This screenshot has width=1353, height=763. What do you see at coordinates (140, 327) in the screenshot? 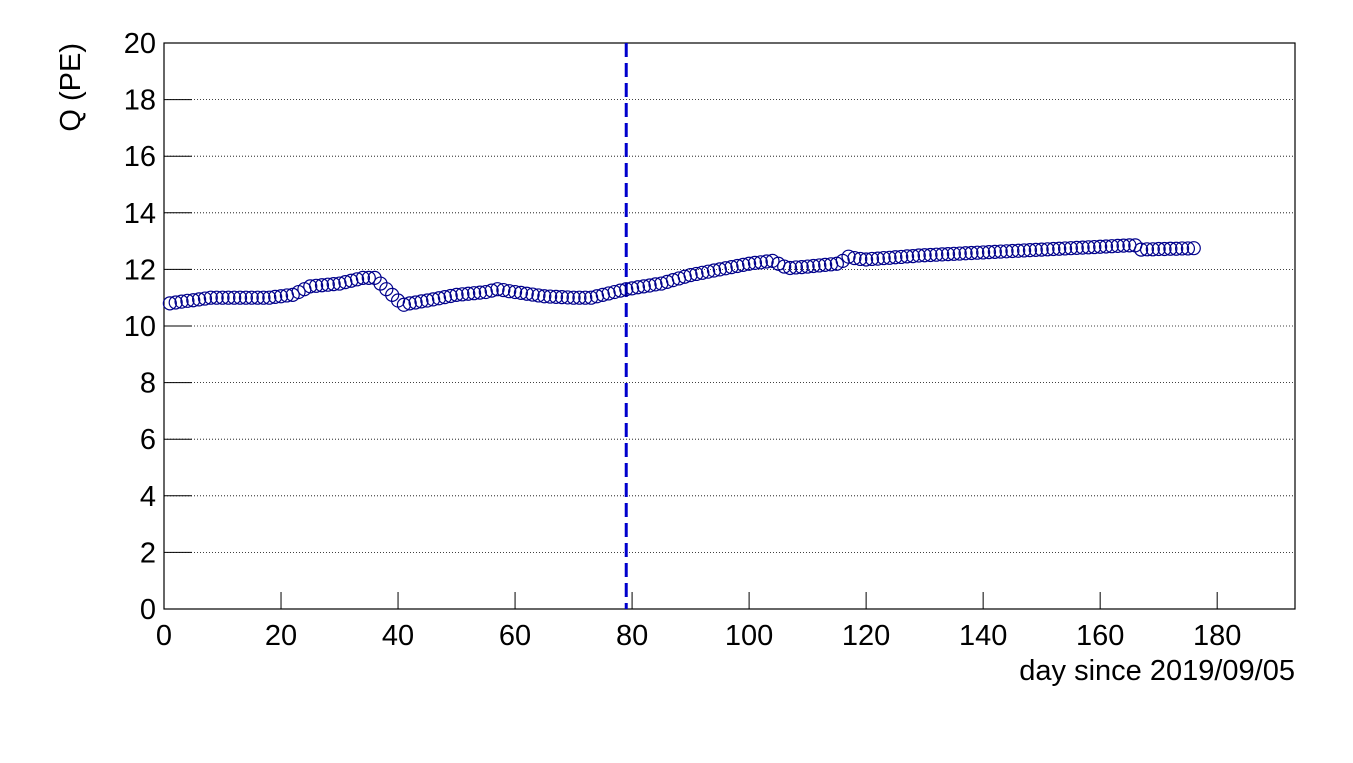
I see `y-tick-label: 10` at bounding box center [140, 327].